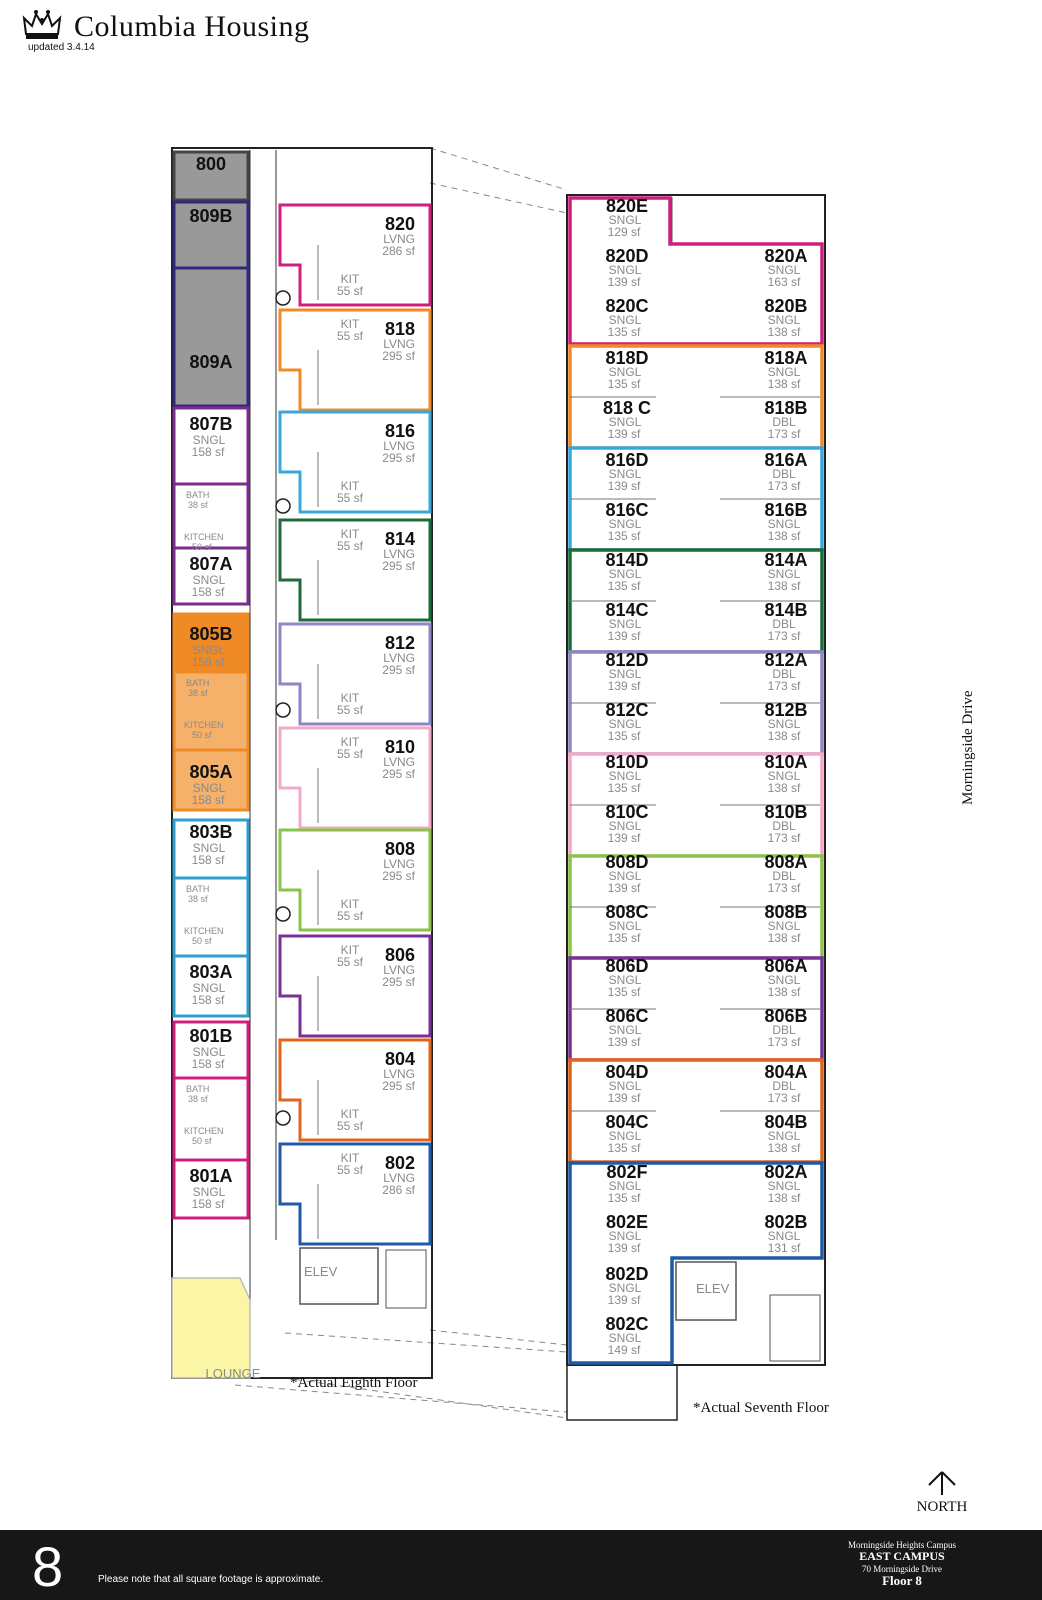 This screenshot has width=1042, height=1600. What do you see at coordinates (785, 862) in the screenshot?
I see `room-number: 808A` at bounding box center [785, 862].